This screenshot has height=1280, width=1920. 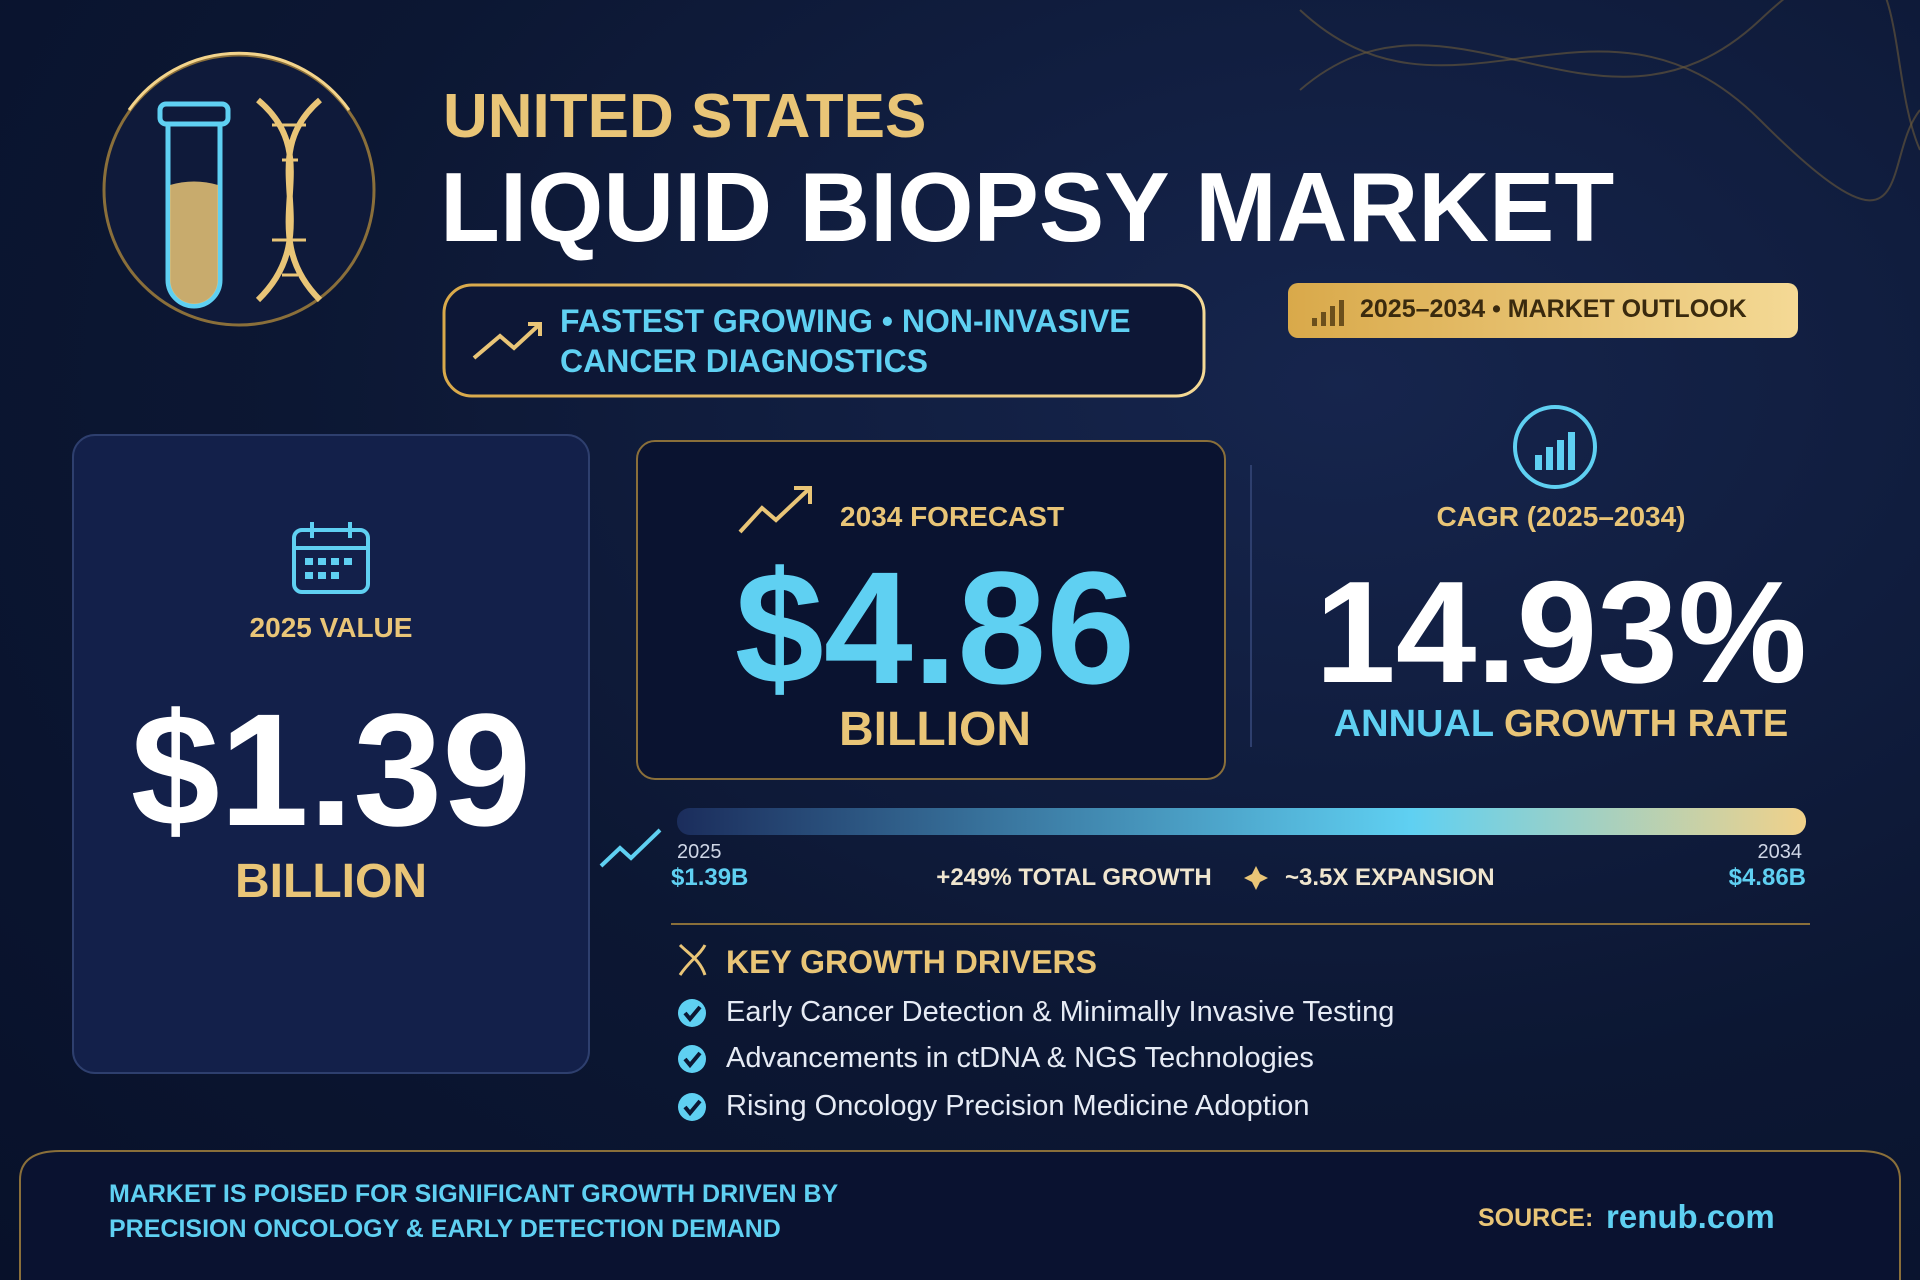 I want to click on tagline-line-1: FASTEST GROWING • NON-INVASIVE, so click(x=845, y=321).